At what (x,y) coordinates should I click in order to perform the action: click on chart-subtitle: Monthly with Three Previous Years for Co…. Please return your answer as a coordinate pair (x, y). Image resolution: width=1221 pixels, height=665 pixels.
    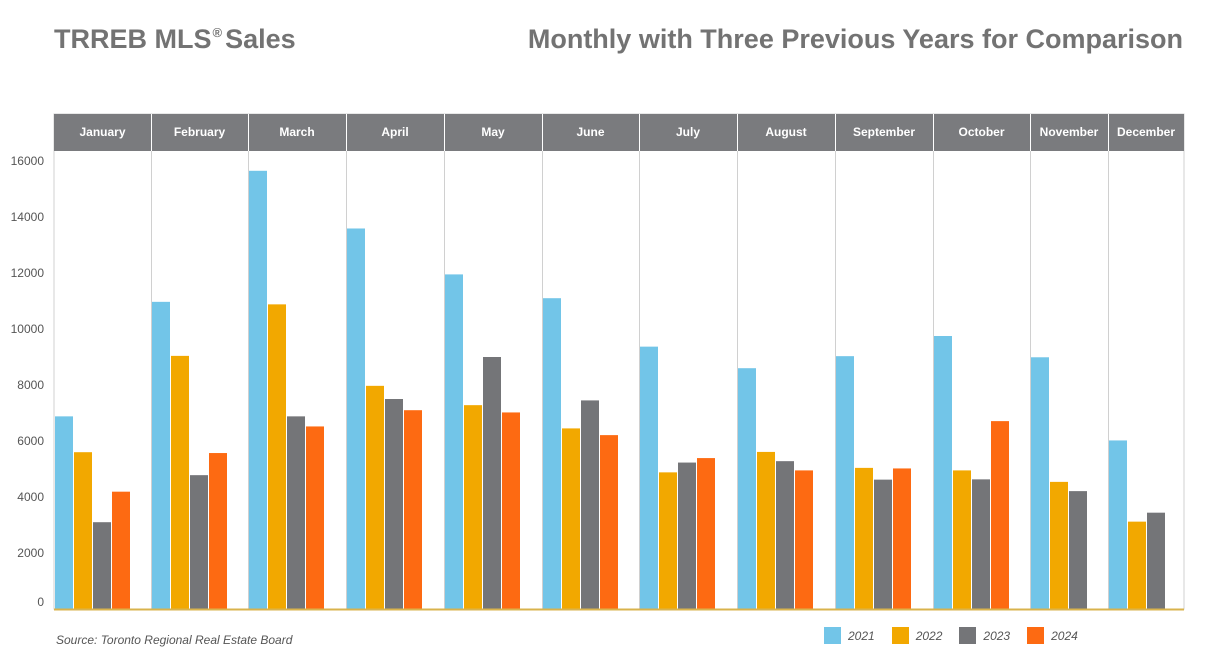
    Looking at the image, I should click on (855, 39).